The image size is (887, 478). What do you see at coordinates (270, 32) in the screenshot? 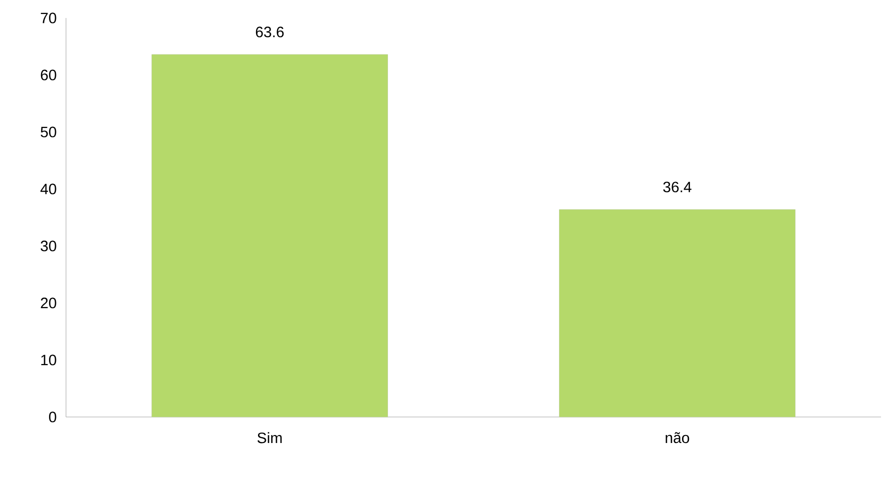
I see `data-label: 63.6` at bounding box center [270, 32].